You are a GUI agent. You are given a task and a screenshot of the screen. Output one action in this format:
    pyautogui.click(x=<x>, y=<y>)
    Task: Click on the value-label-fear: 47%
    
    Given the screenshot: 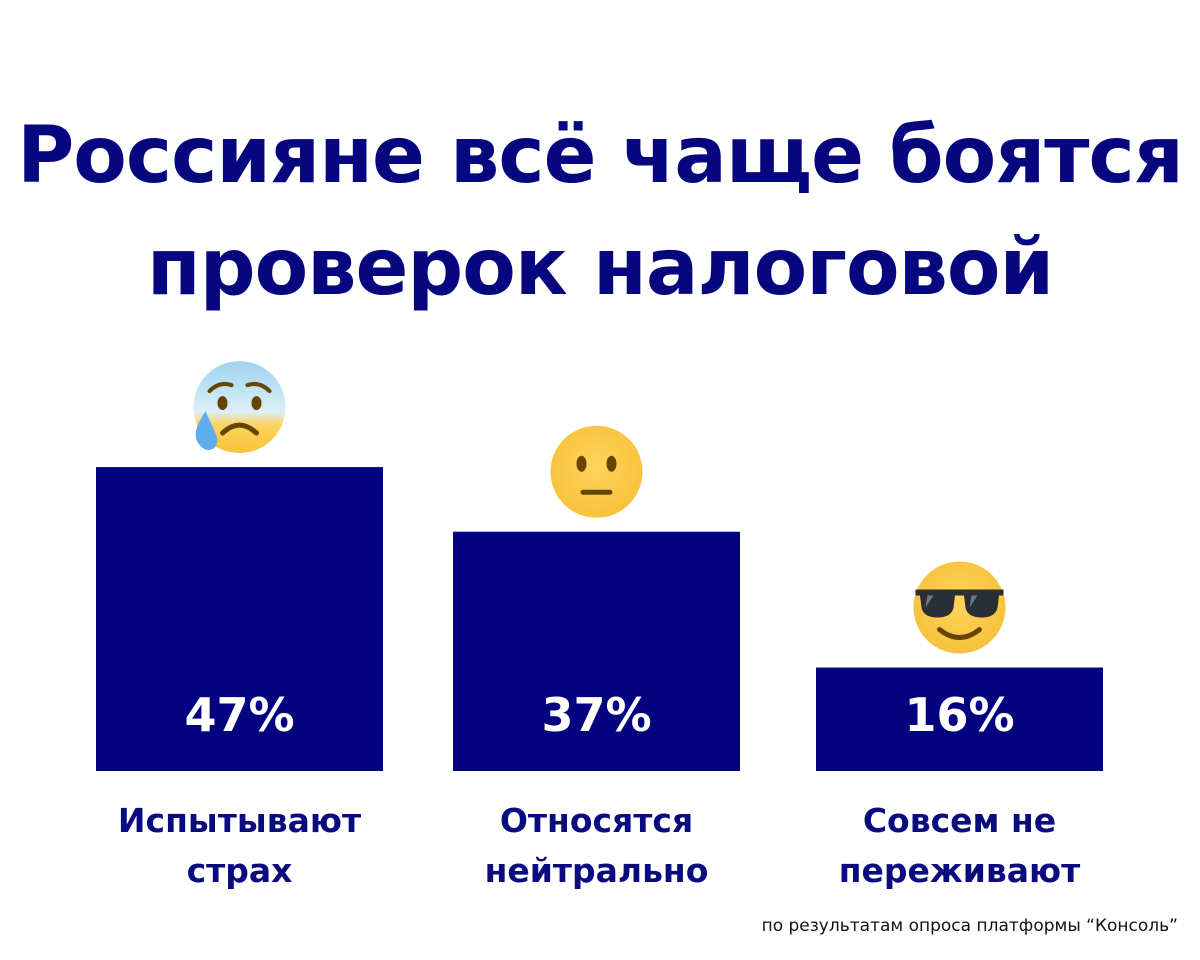 What is the action you would take?
    pyautogui.click(x=239, y=715)
    